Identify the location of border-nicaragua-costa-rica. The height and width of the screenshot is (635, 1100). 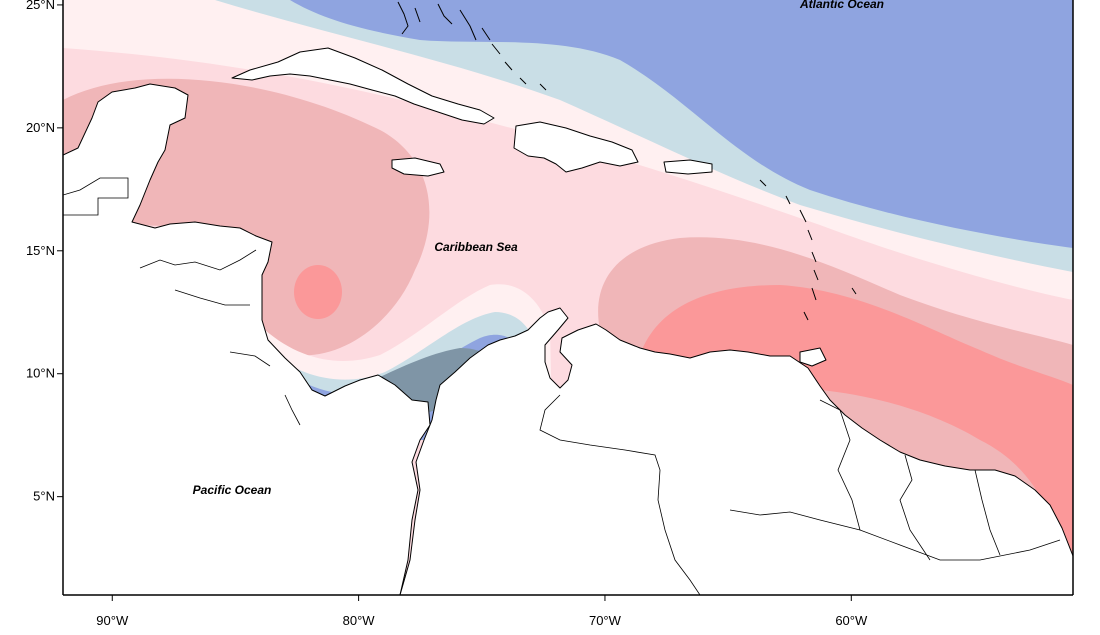
(250, 359).